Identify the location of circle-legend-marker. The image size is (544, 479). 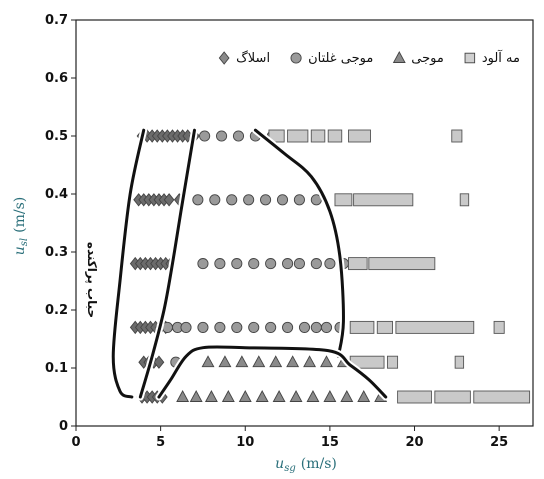
(296, 58).